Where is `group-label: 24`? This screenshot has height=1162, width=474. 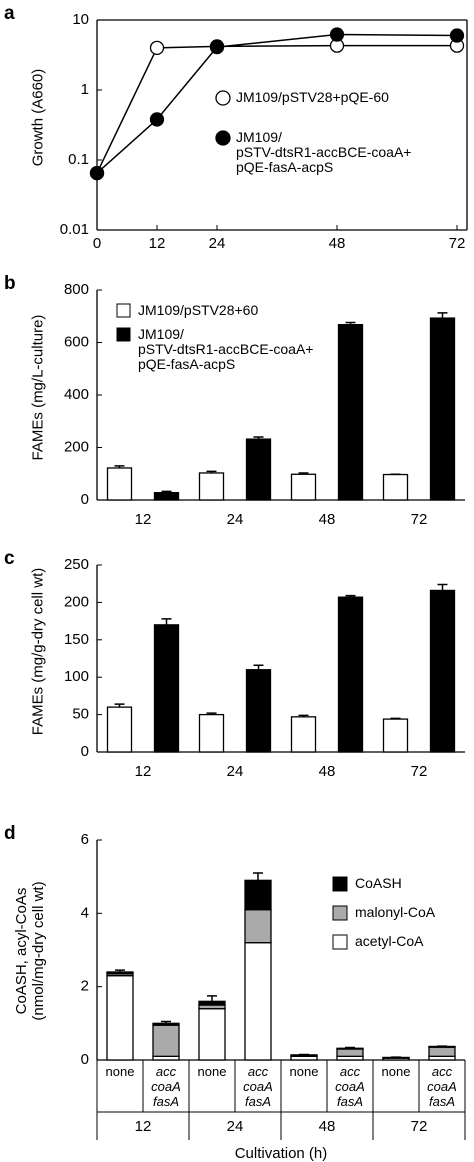 group-label: 24 is located at coordinates (235, 1126).